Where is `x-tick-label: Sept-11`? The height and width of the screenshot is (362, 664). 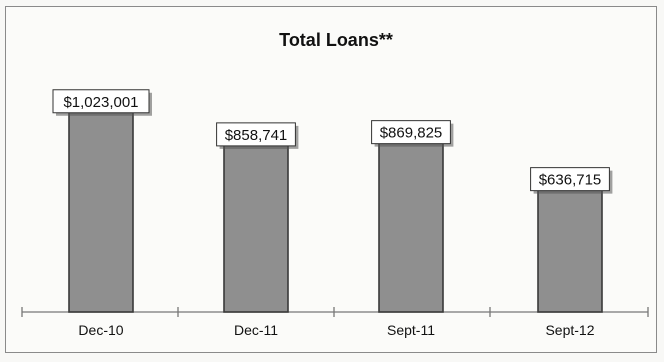 x-tick-label: Sept-11 is located at coordinates (411, 330).